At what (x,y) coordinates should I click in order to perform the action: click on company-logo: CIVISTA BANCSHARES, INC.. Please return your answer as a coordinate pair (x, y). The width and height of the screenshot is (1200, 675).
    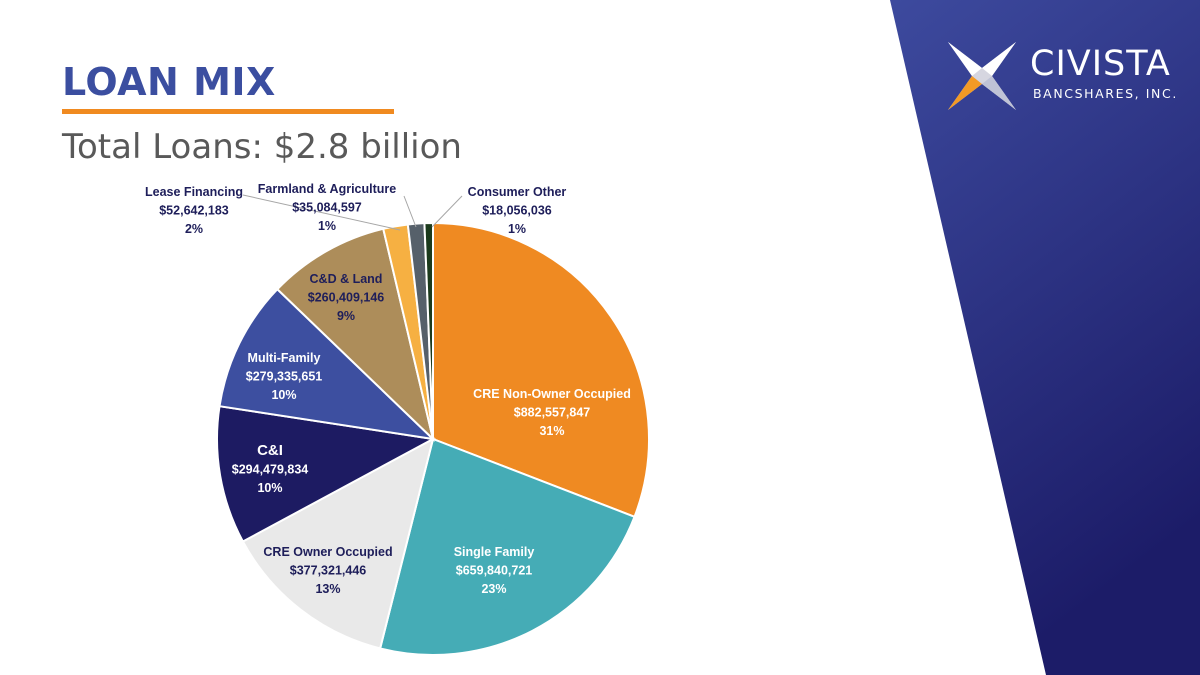
    Looking at the image, I should click on (1064, 76).